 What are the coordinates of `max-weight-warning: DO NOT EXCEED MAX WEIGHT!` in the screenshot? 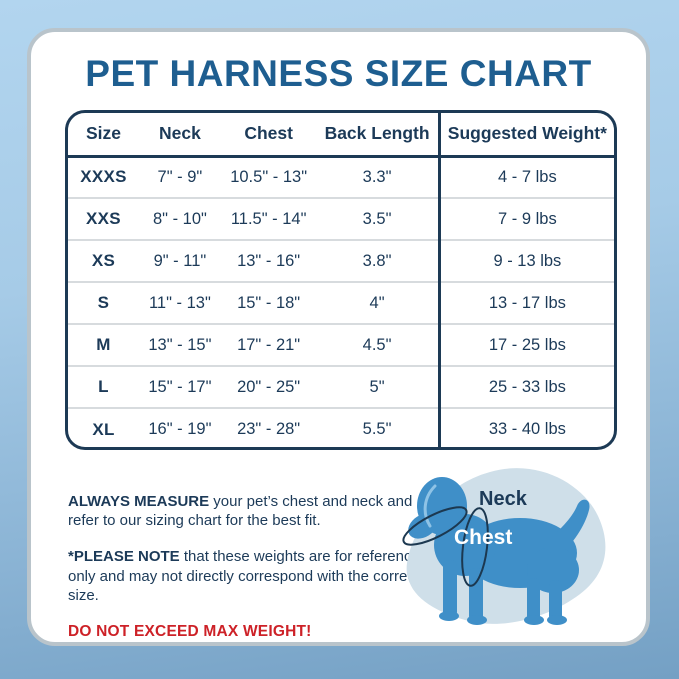 It's located at (190, 631).